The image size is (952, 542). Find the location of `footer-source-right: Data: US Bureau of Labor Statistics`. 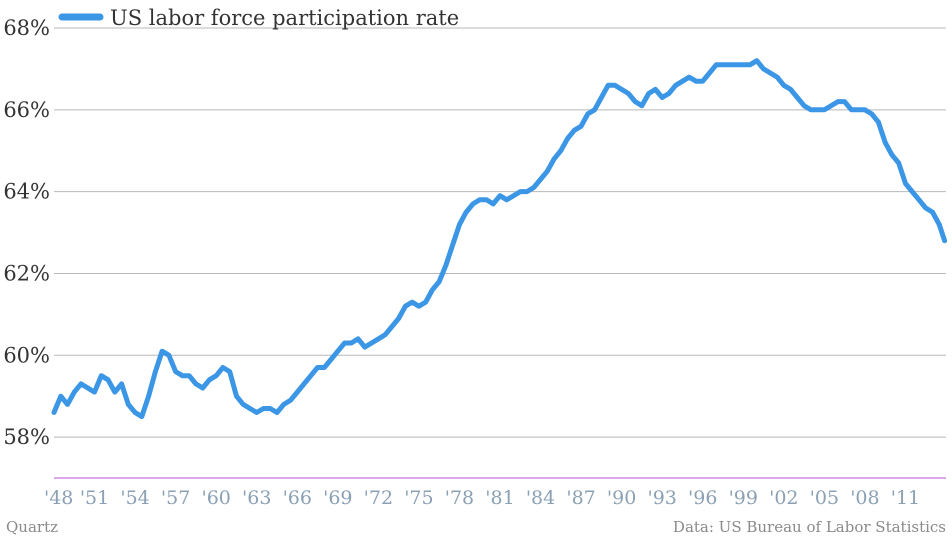

footer-source-right: Data: US Bureau of Labor Statistics is located at coordinates (809, 527).